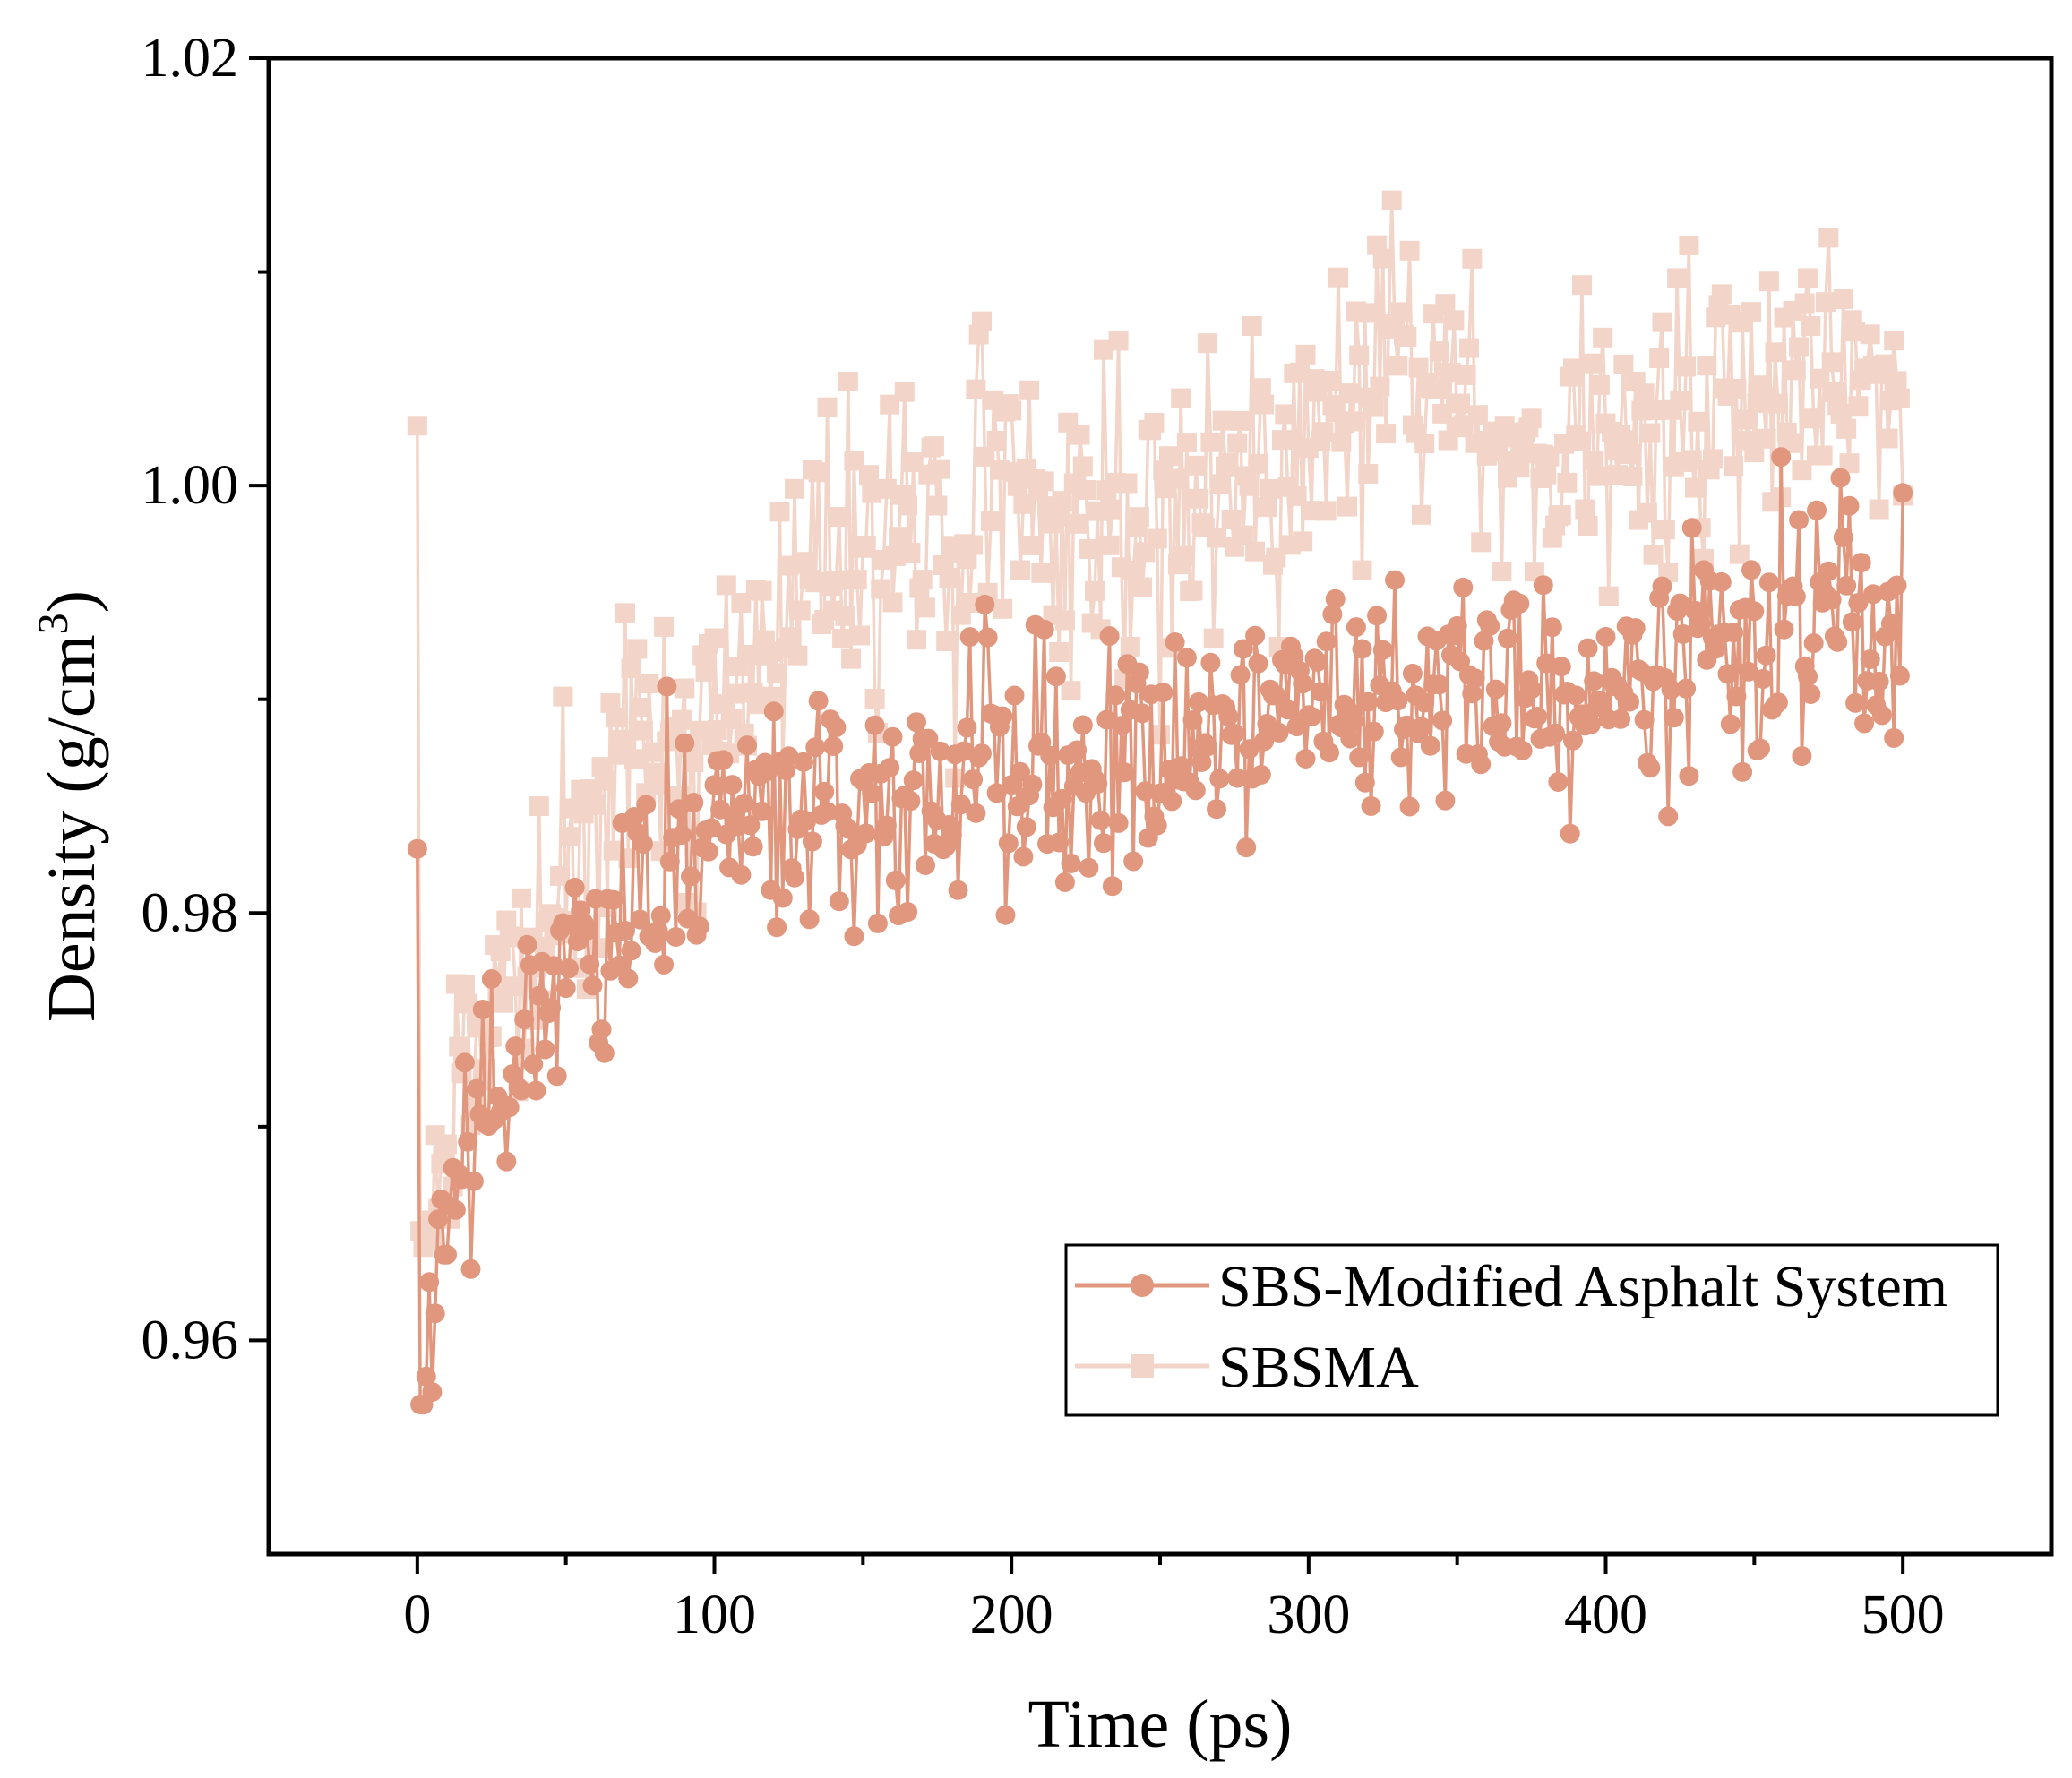  What do you see at coordinates (1012, 1615) in the screenshot?
I see `x-tick-label-2: 200` at bounding box center [1012, 1615].